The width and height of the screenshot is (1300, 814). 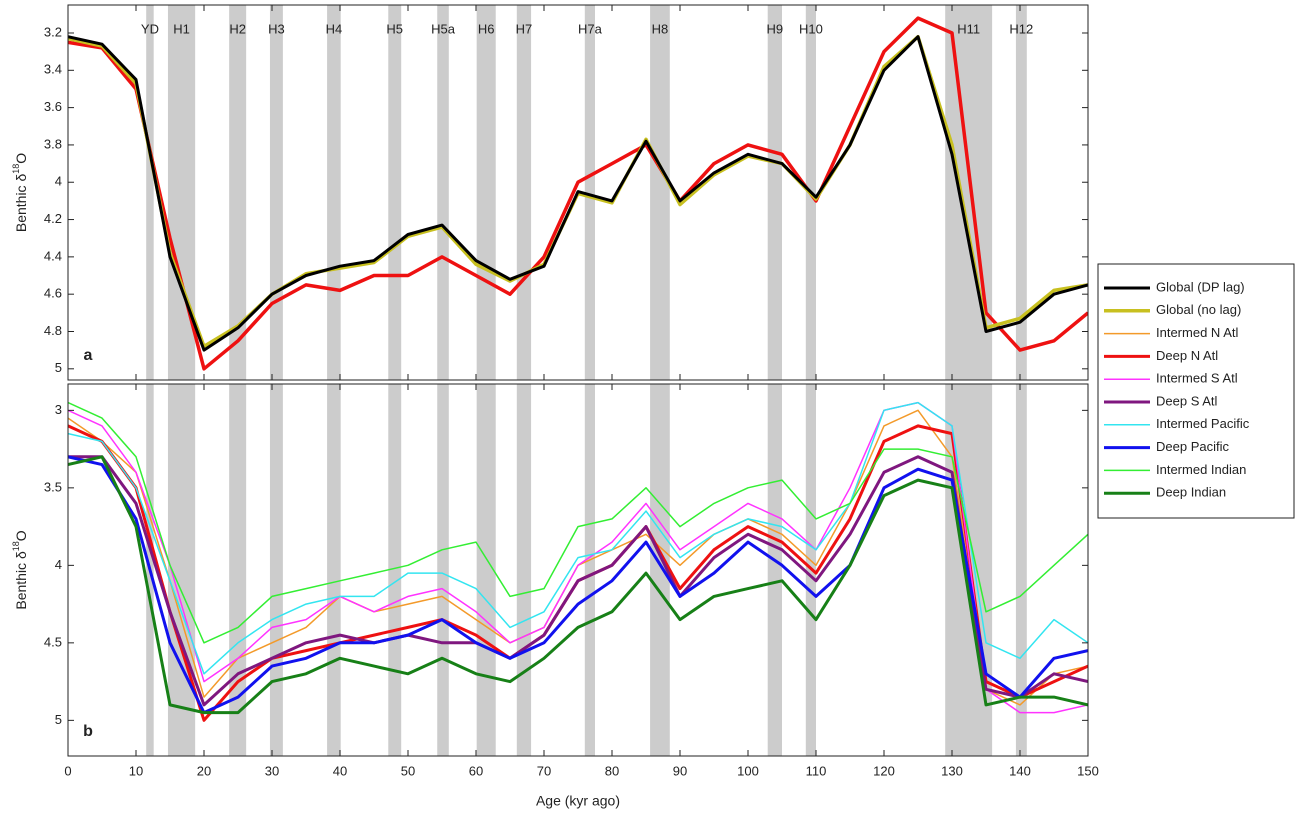 What do you see at coordinates (816, 770) in the screenshot?
I see `x-tick-label: 110` at bounding box center [816, 770].